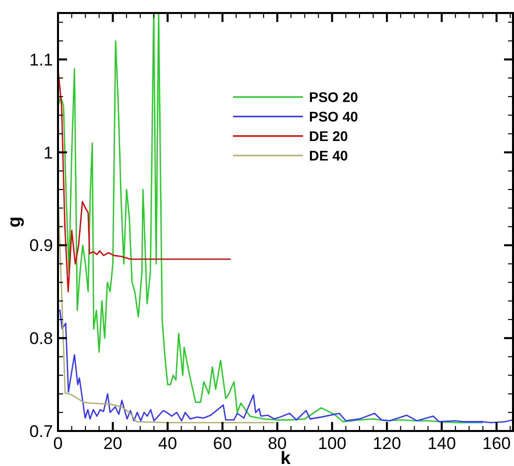  What do you see at coordinates (41, 60) in the screenshot?
I see `y-tick-label: 1.1` at bounding box center [41, 60].